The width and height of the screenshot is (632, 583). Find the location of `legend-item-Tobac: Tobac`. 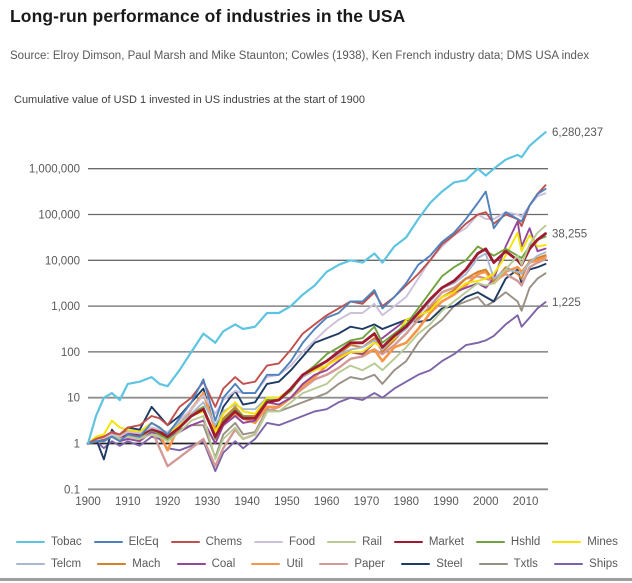

legend-item-Tobac: Tobac is located at coordinates (49, 542).